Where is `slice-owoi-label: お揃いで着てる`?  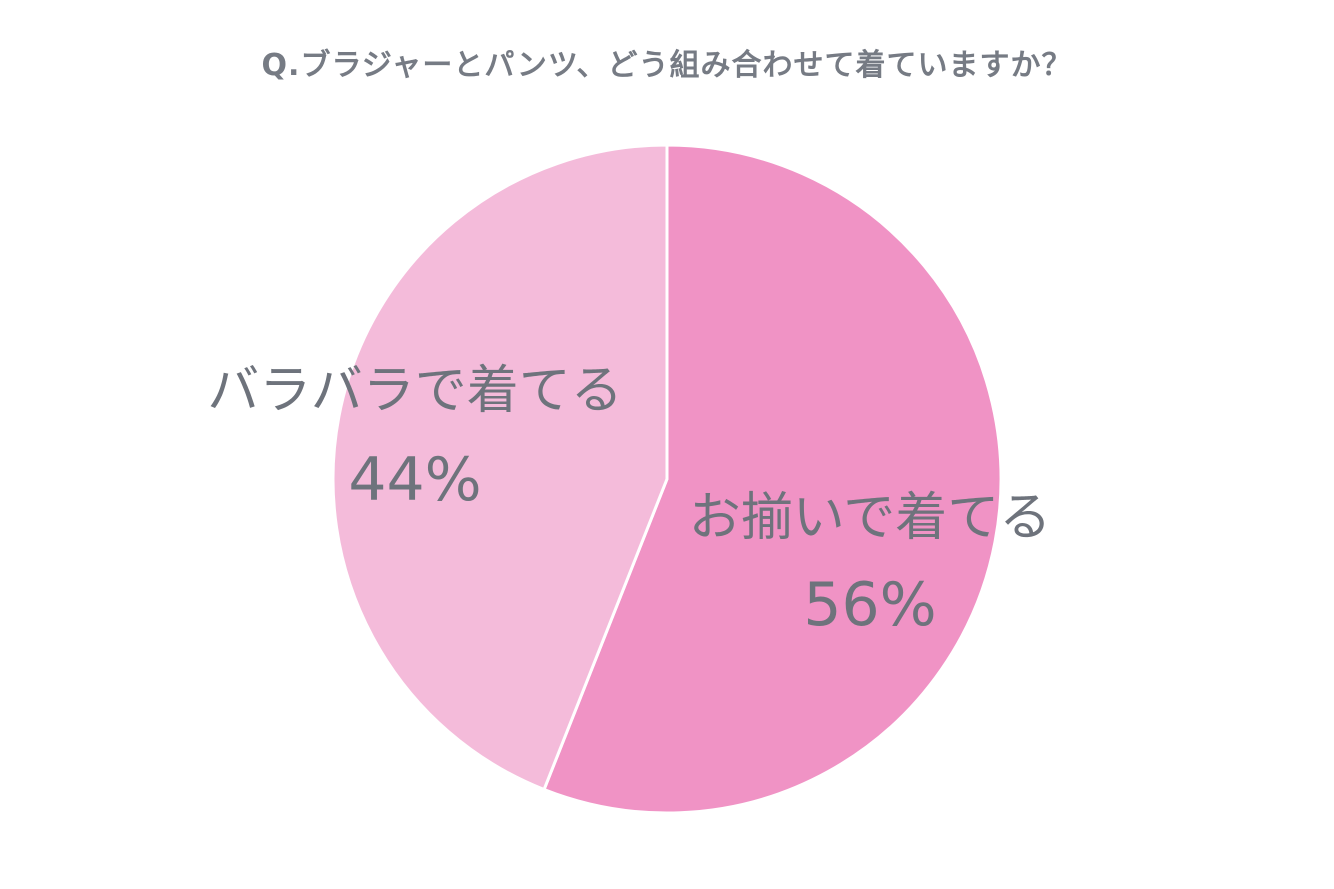 slice-owoi-label: お揃いで着てる is located at coordinates (870, 518).